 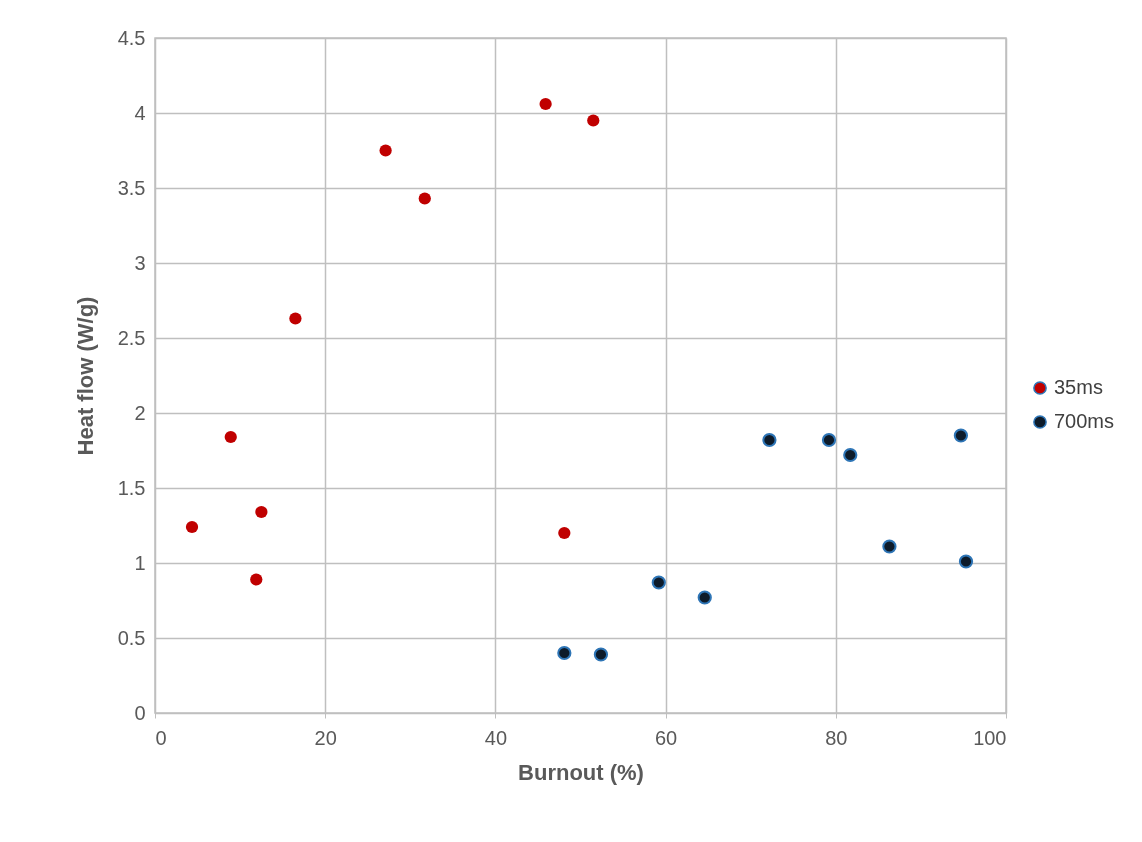 I want to click on x-tick-label: 40, so click(x=496, y=737).